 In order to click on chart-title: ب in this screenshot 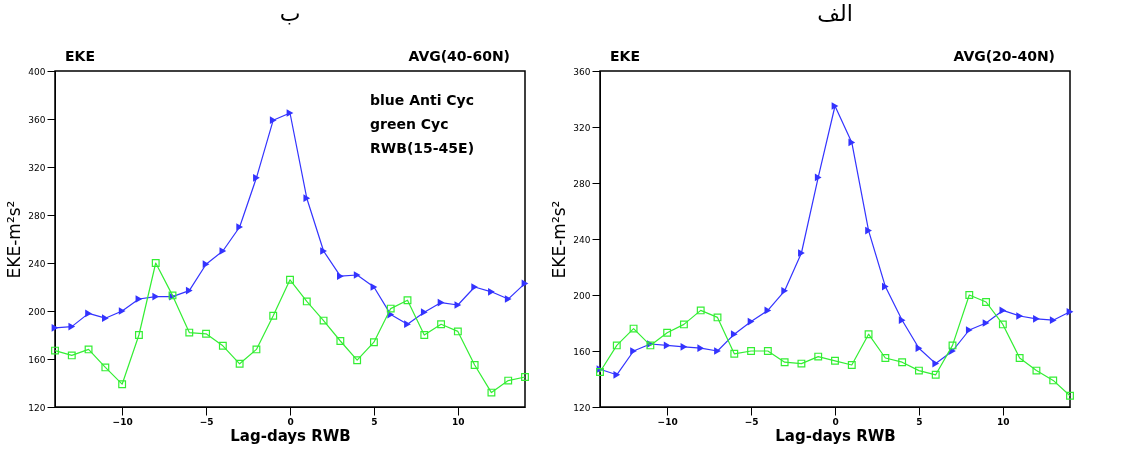, I will do `click(290, 13)`.